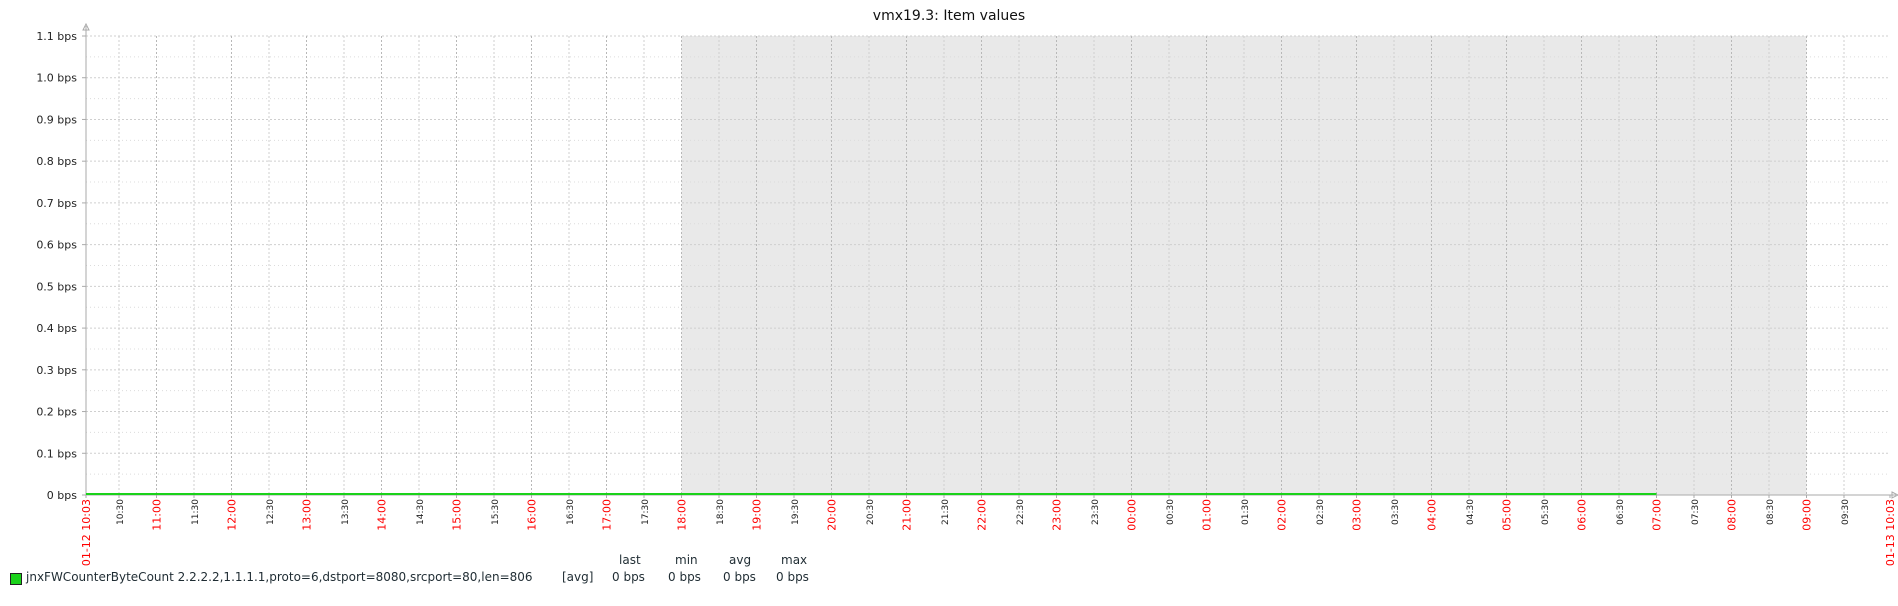 The width and height of the screenshot is (1898, 606). What do you see at coordinates (871, 512) in the screenshot?
I see `x-tick-label: 20:30` at bounding box center [871, 512].